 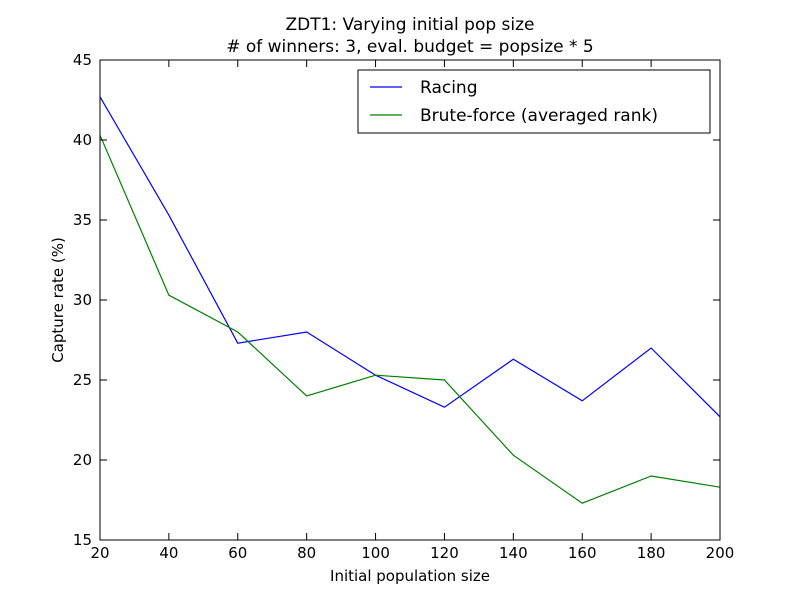 I want to click on y-tick-label: 35, so click(x=82, y=220).